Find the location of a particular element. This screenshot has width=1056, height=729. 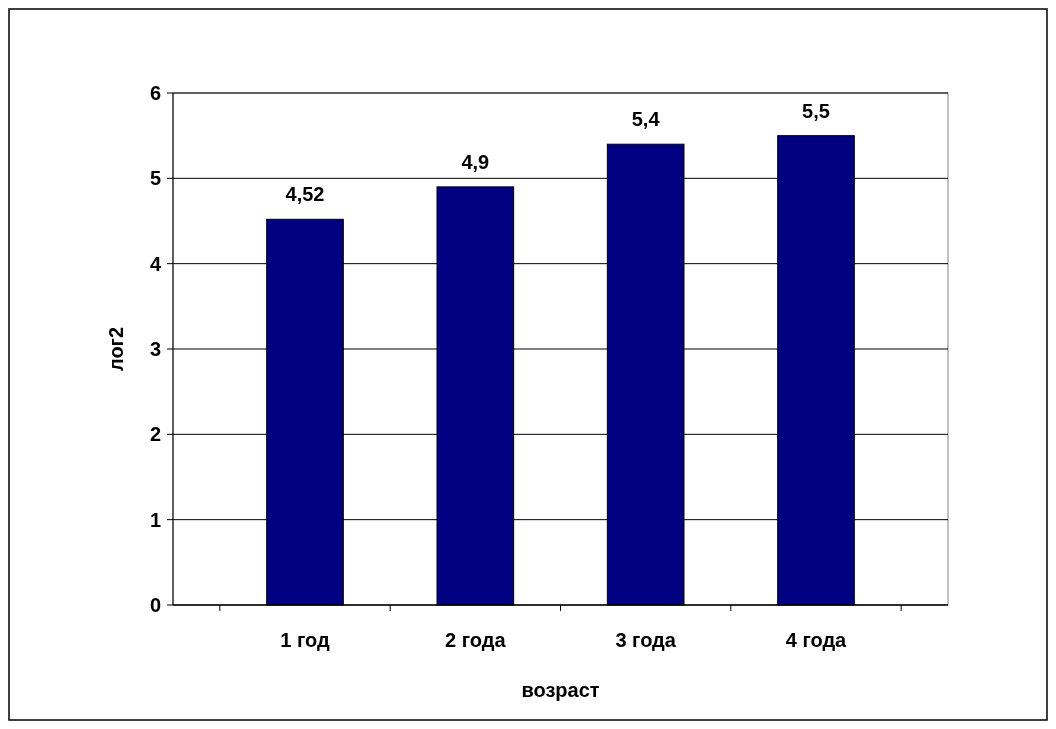

x-tick-label: 3 года is located at coordinates (646, 640).